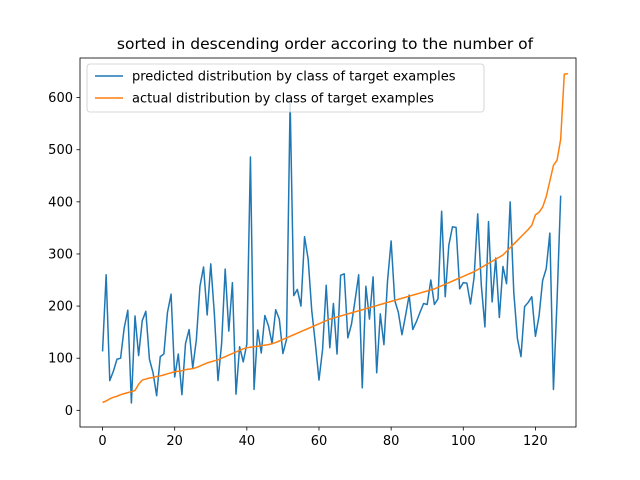 The height and width of the screenshot is (480, 640). Describe the element at coordinates (69, 411) in the screenshot. I see `y-tick-label: 0` at that location.